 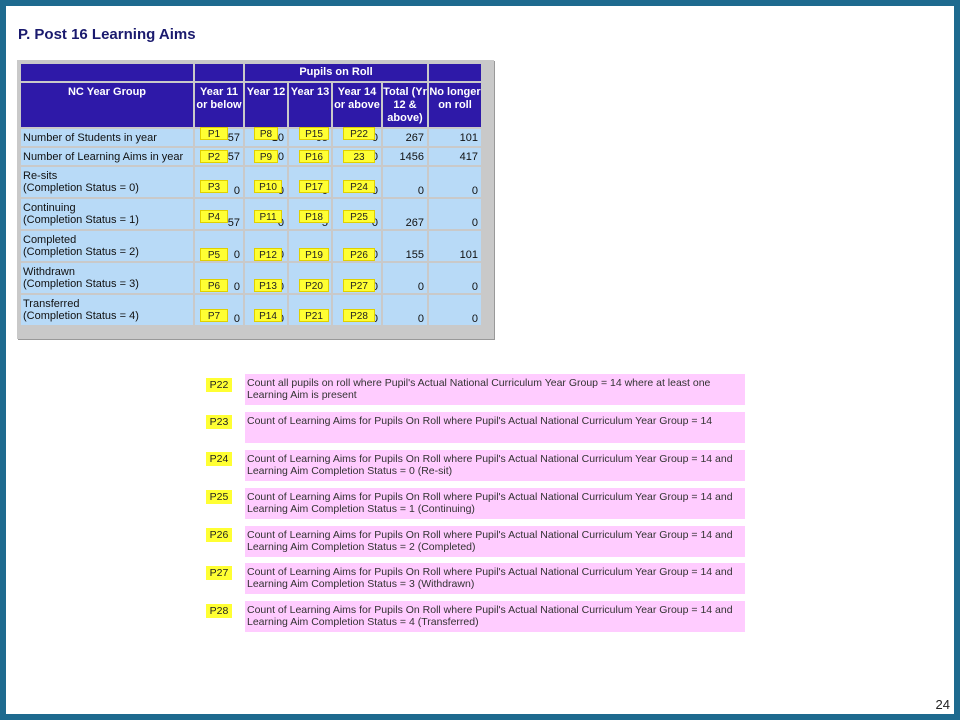 I want to click on cell-tag: P10, so click(x=268, y=186).